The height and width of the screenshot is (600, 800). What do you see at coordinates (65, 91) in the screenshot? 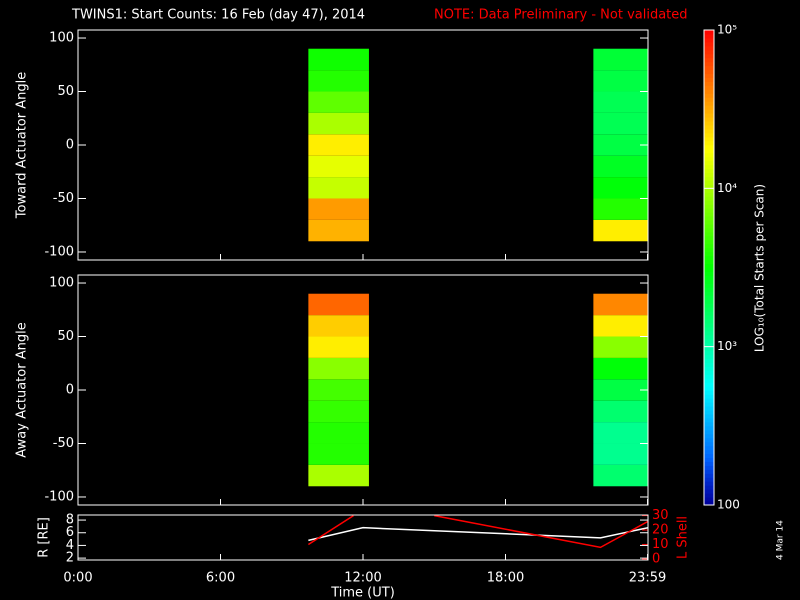
I see `y-tick-label: 50` at bounding box center [65, 91].